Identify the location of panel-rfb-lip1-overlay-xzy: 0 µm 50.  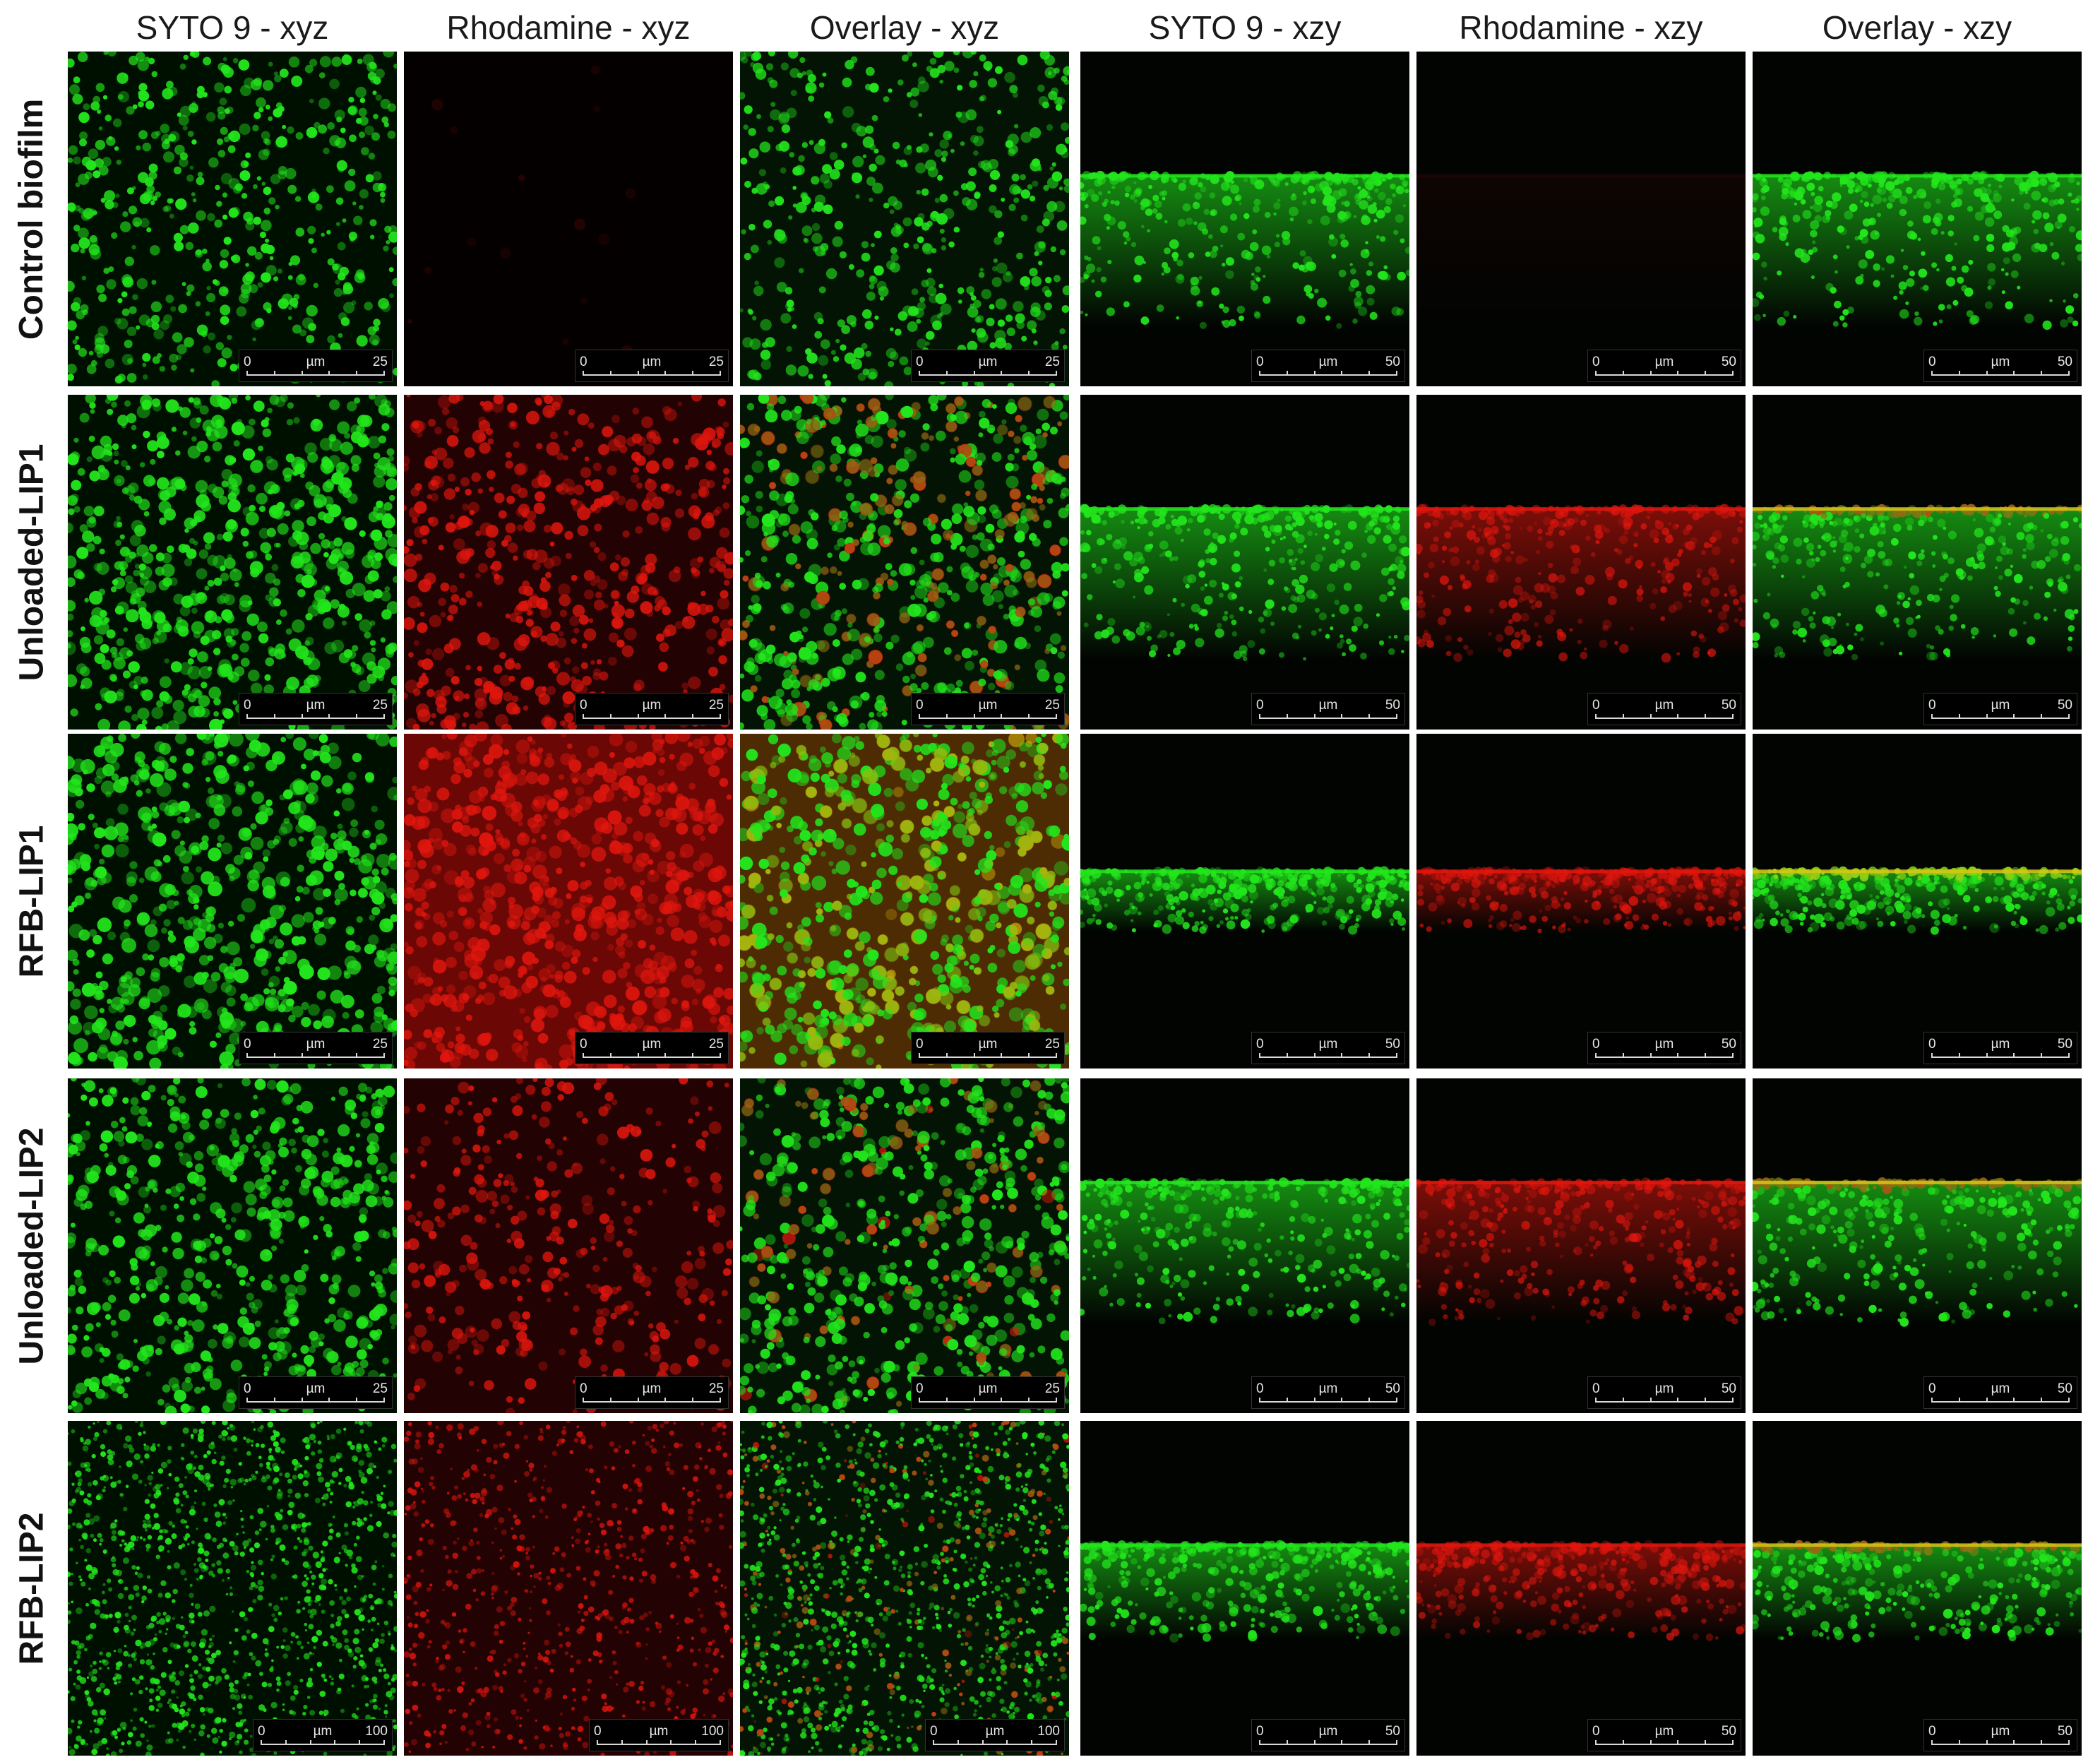
(1918, 901).